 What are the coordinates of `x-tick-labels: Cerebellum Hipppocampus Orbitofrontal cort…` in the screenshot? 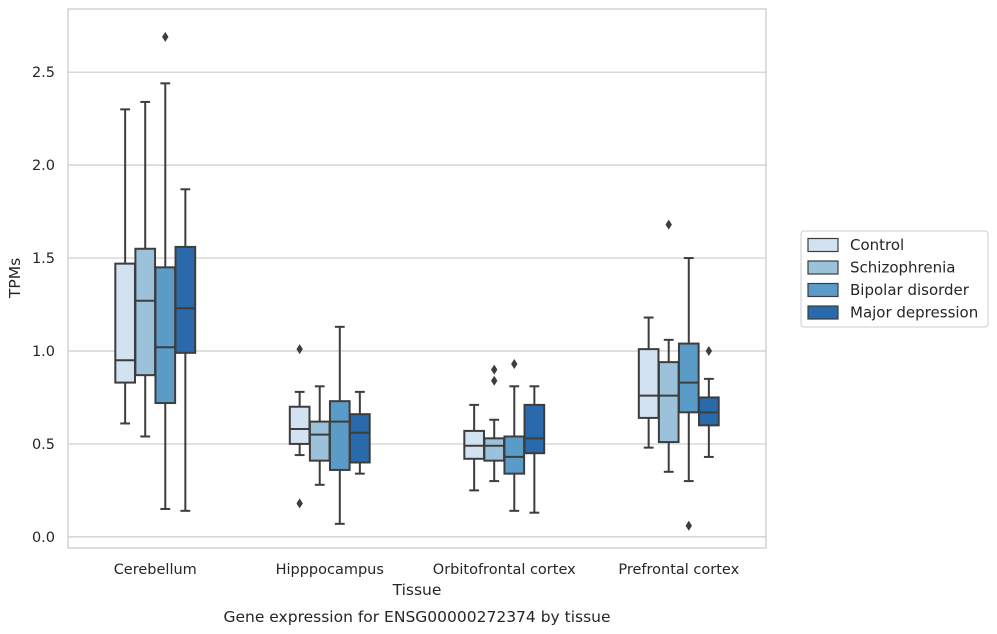 It's located at (427, 570).